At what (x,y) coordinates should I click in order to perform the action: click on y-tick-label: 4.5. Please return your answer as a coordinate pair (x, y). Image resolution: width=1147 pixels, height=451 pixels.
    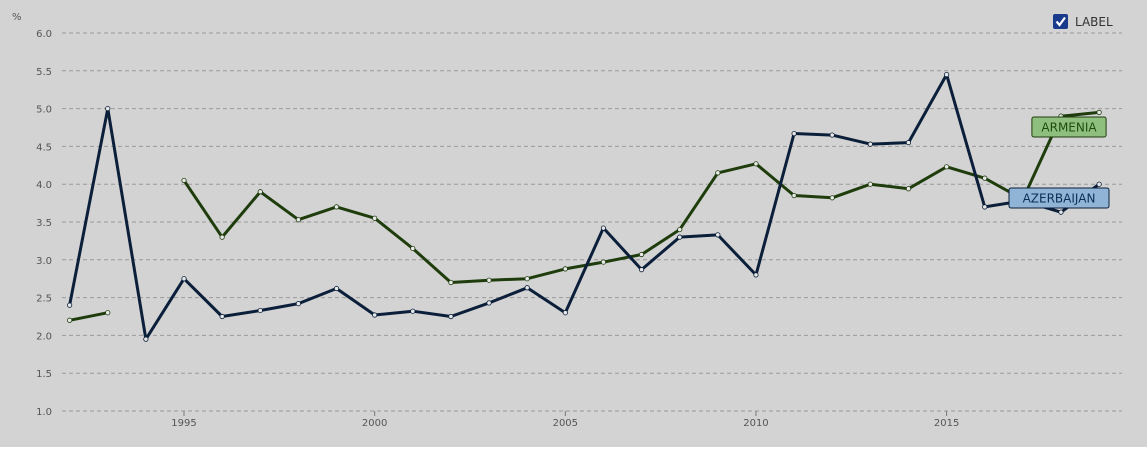
    Looking at the image, I should click on (44, 147).